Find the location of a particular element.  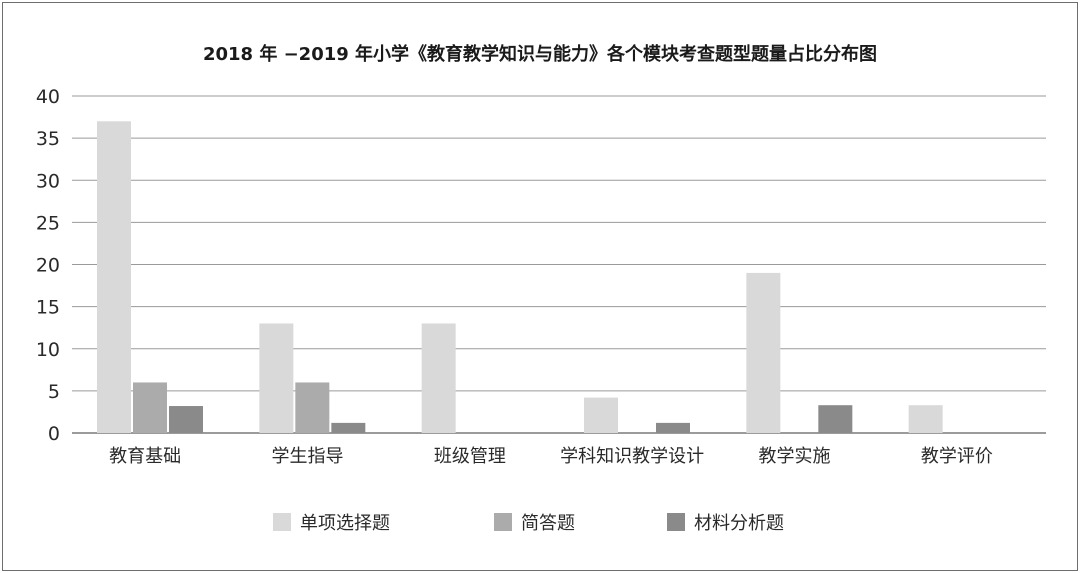

category-label: 教学评价 is located at coordinates (957, 456).